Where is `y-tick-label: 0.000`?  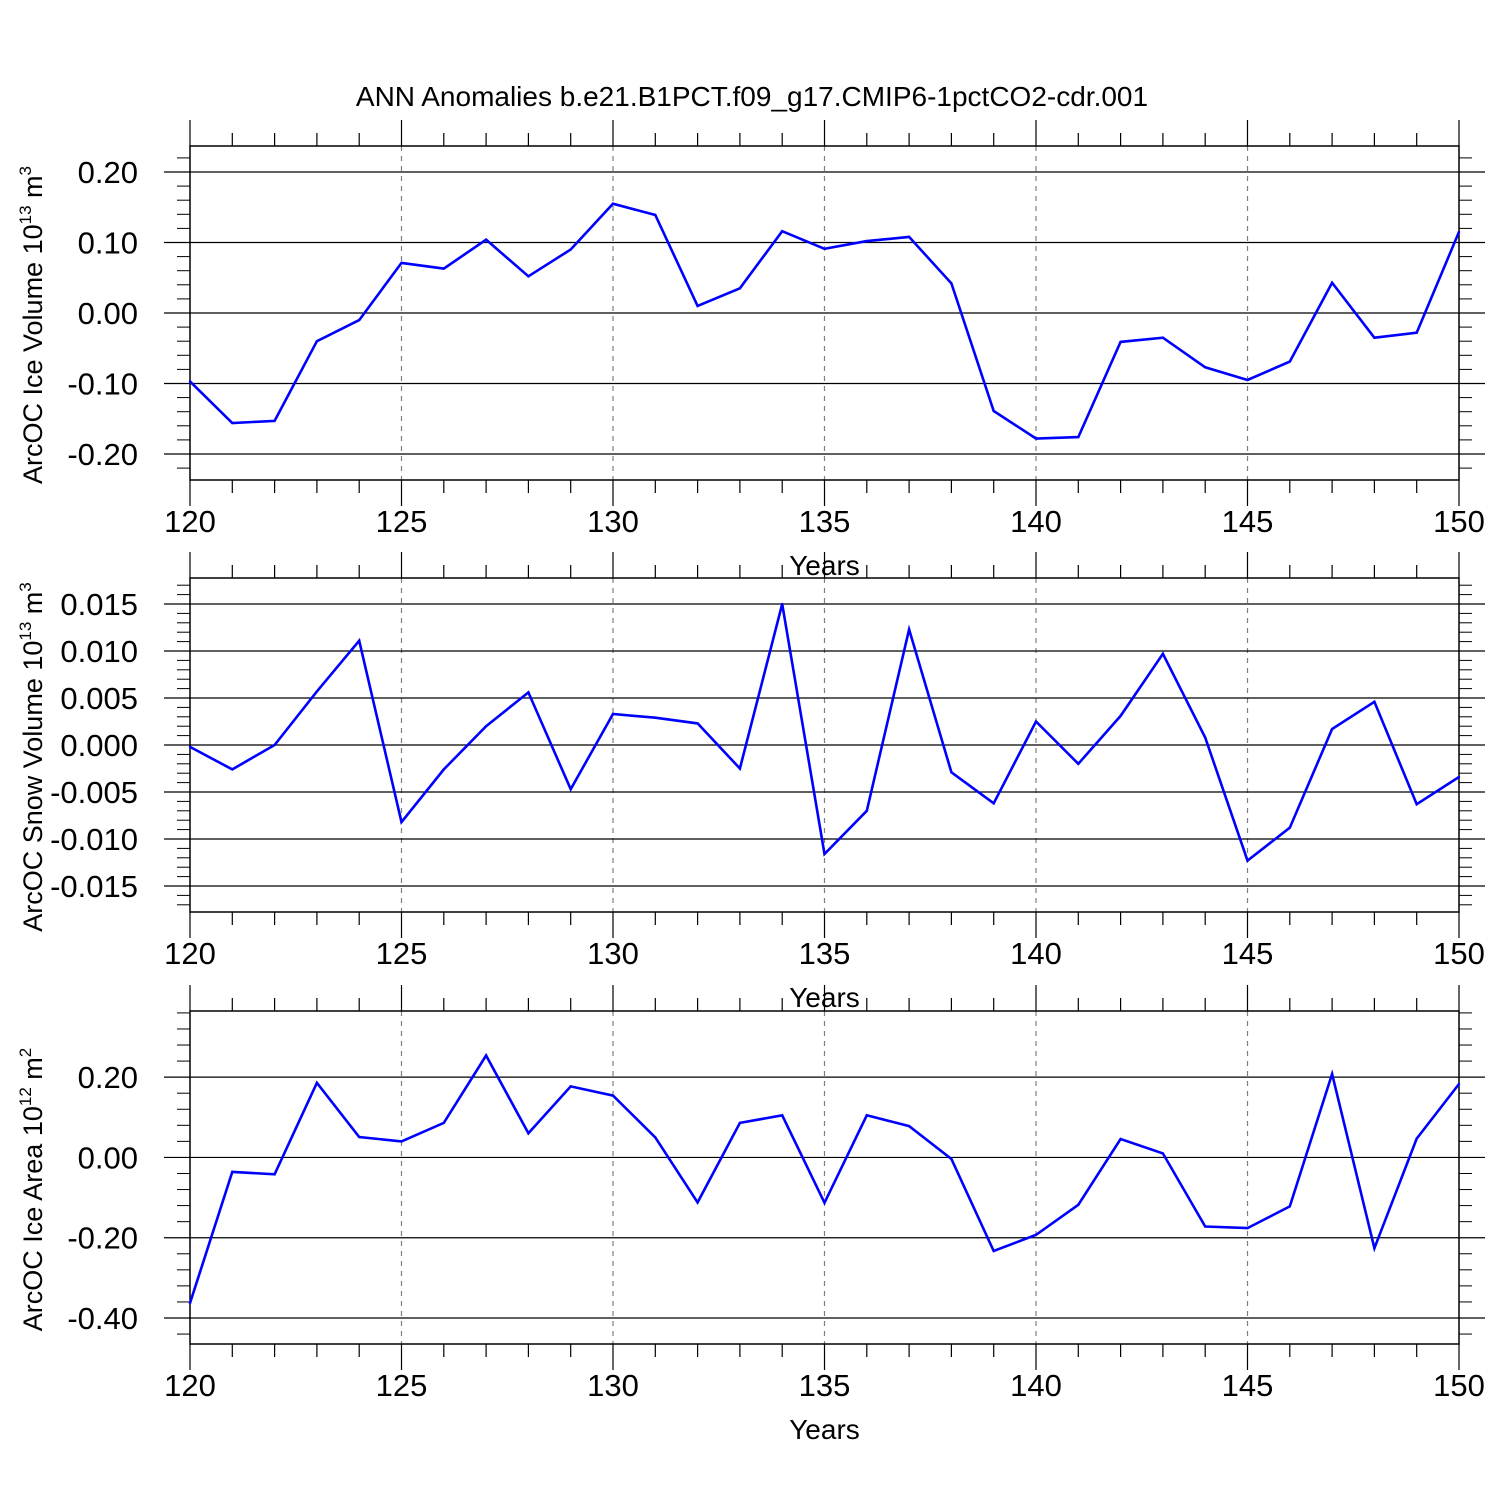 y-tick-label: 0.000 is located at coordinates (99, 745).